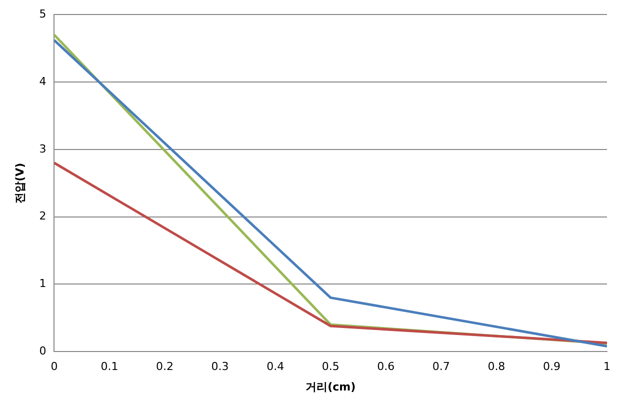 The width and height of the screenshot is (625, 408). Describe the element at coordinates (42, 81) in the screenshot. I see `y-tick-label: 4` at that location.